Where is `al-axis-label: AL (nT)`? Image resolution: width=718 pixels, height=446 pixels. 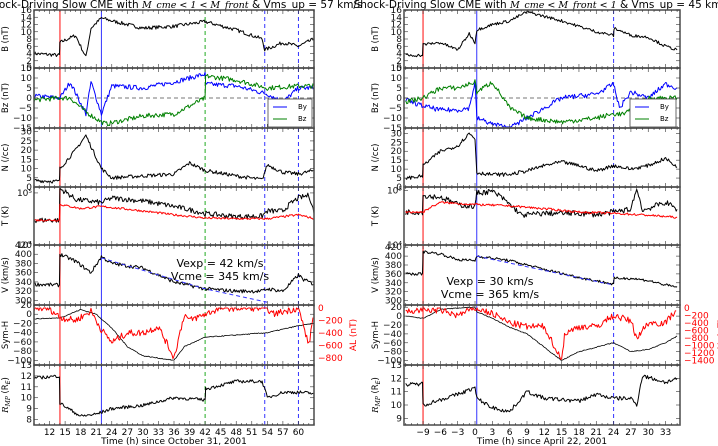
al-axis-label: AL (nT) is located at coordinates (354, 335).